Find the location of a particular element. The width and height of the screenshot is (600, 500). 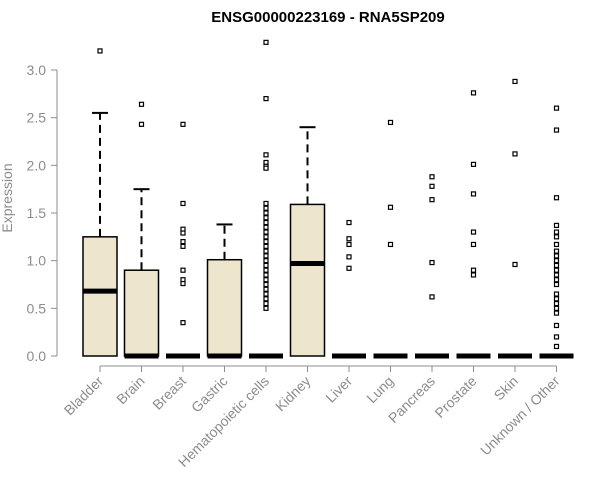

x-tick-label: Breast is located at coordinates (169, 393).